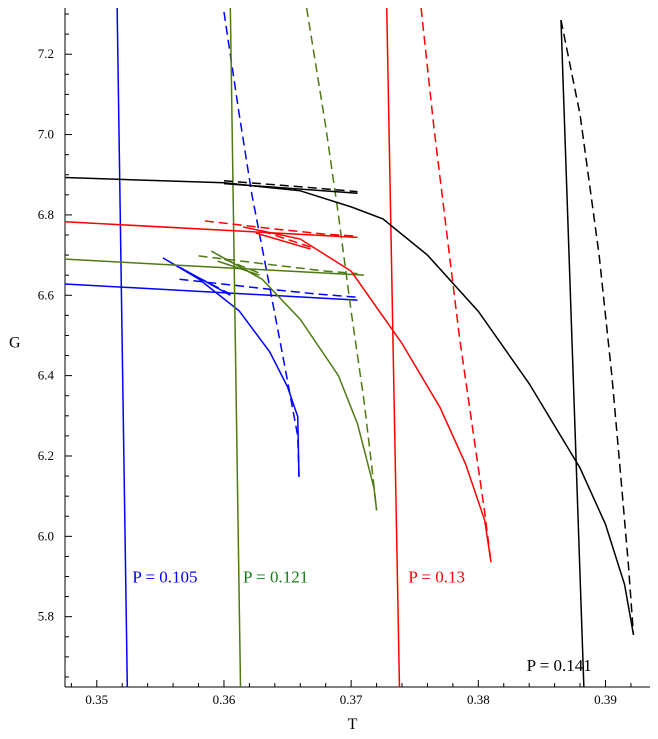 This screenshot has height=739, width=658. Describe the element at coordinates (351, 699) in the screenshot. I see `x-tick-label: 0.37` at that location.